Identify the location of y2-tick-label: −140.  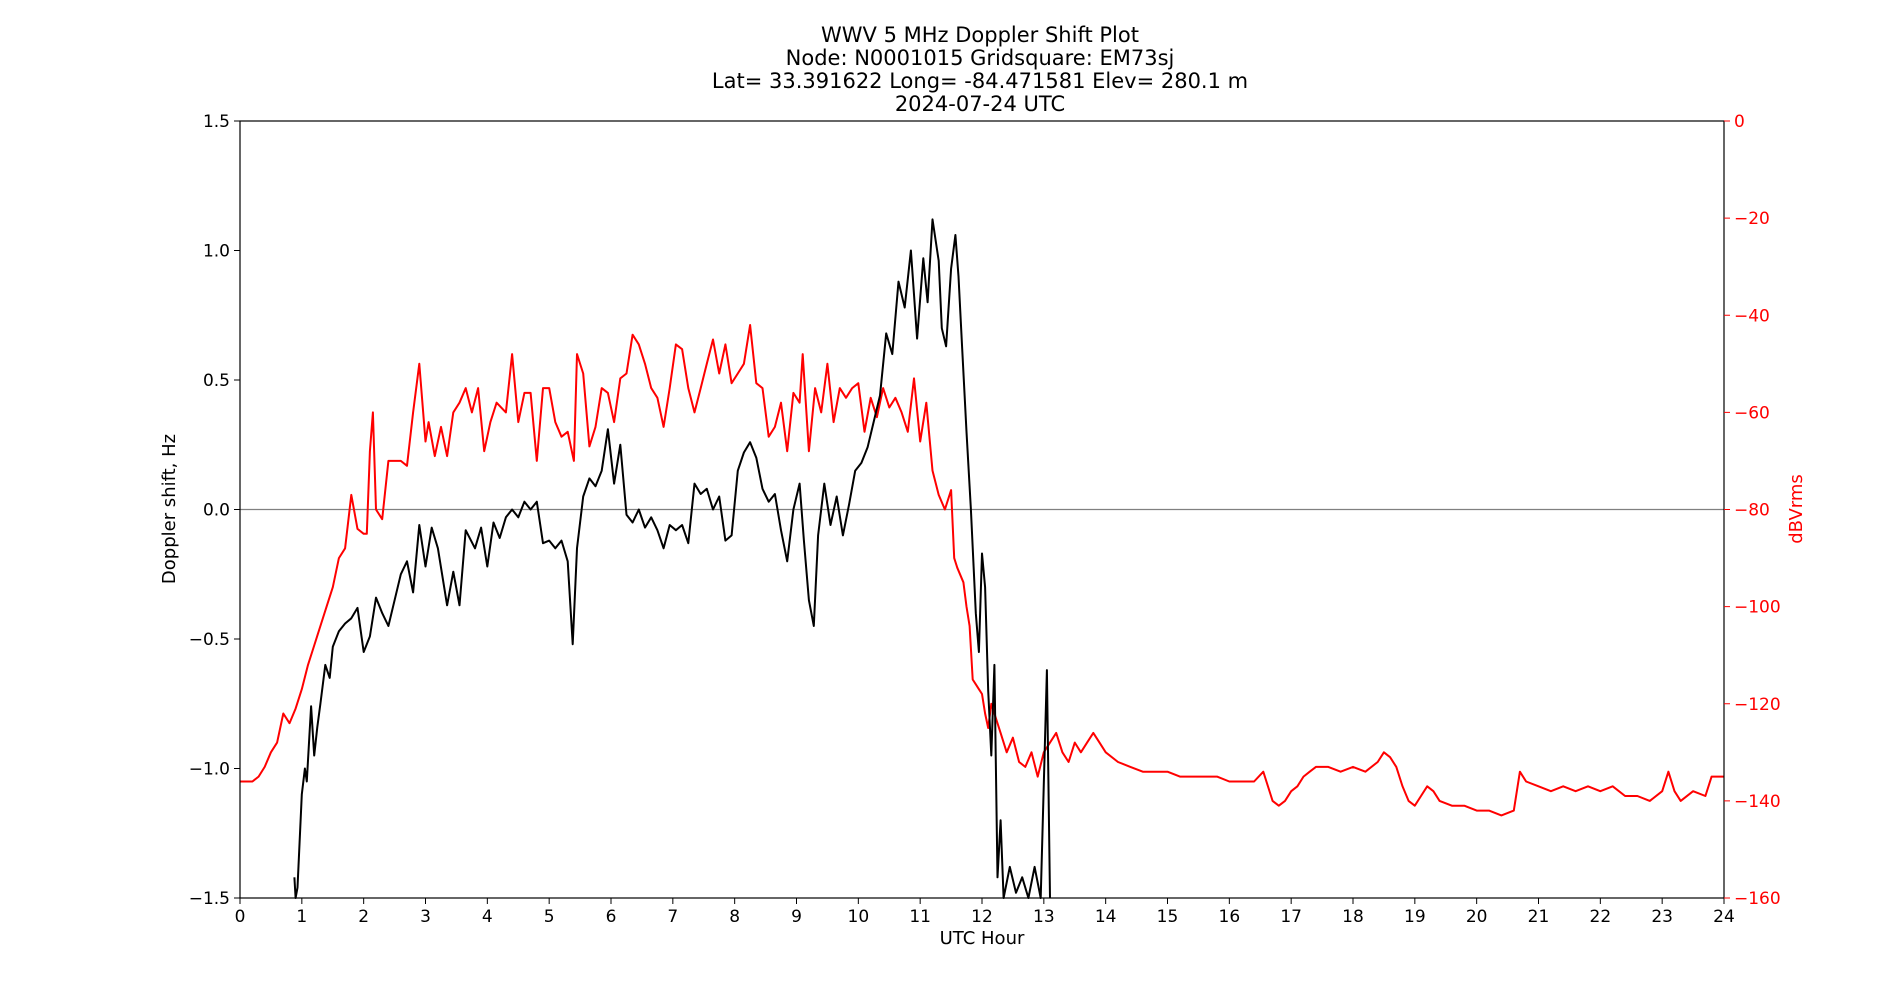
(1757, 802).